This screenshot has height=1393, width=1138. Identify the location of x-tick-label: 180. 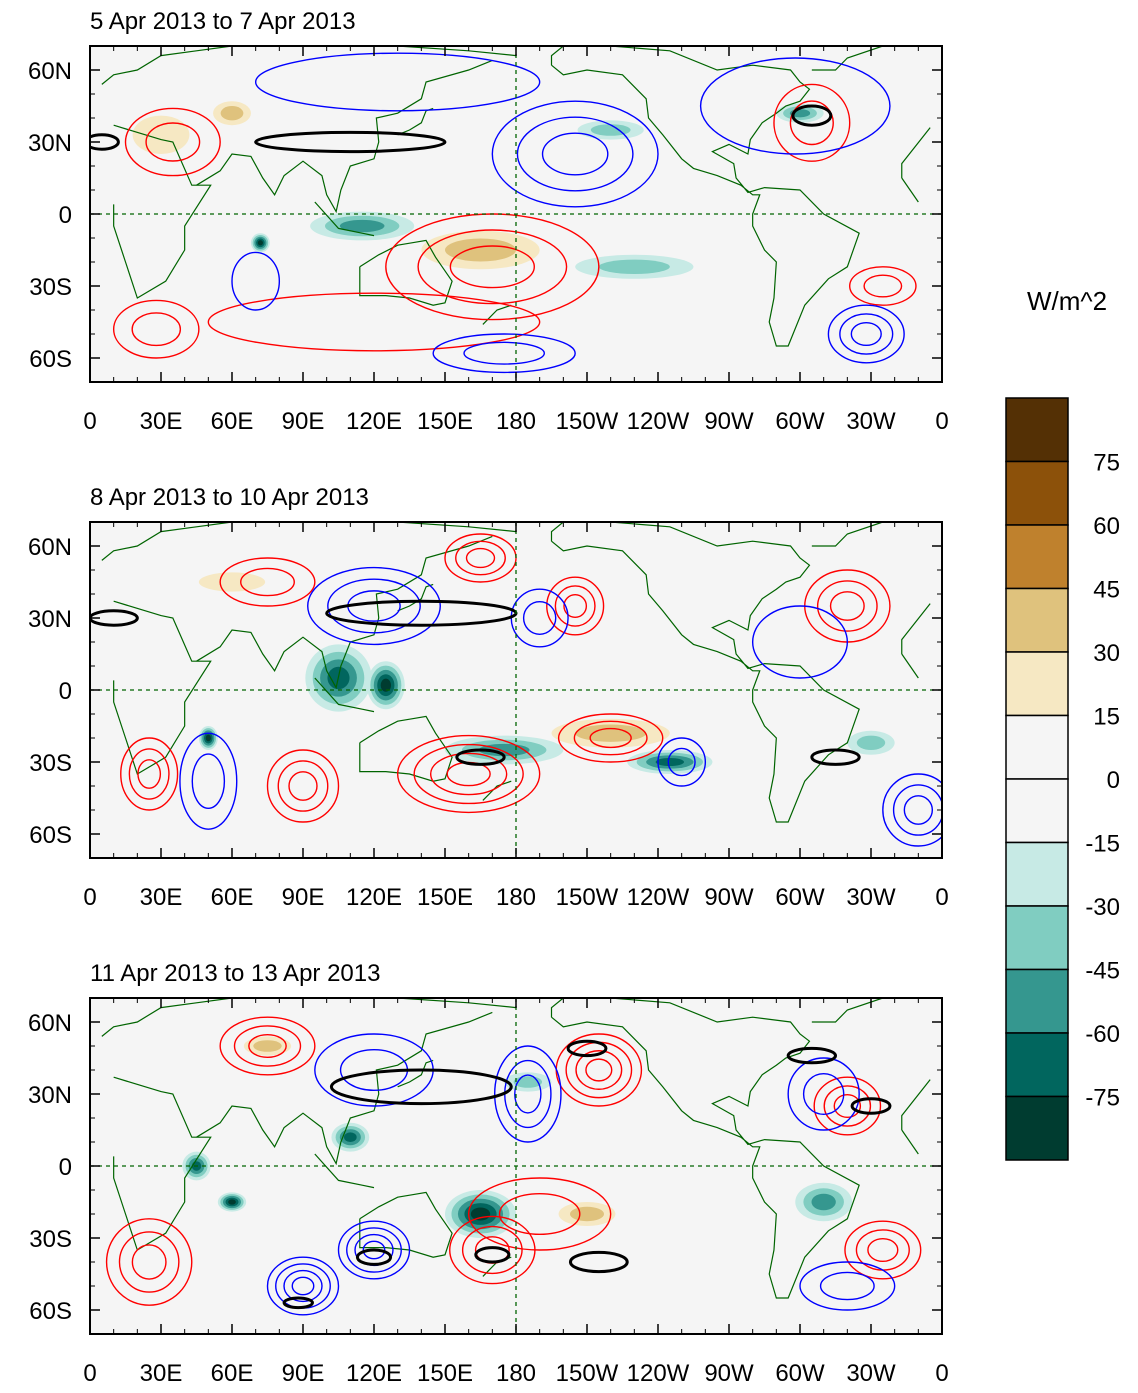
(516, 421).